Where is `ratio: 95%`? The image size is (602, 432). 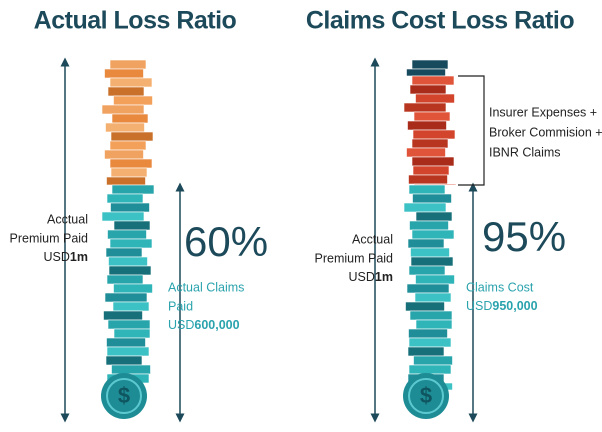 ratio: 95% is located at coordinates (524, 236).